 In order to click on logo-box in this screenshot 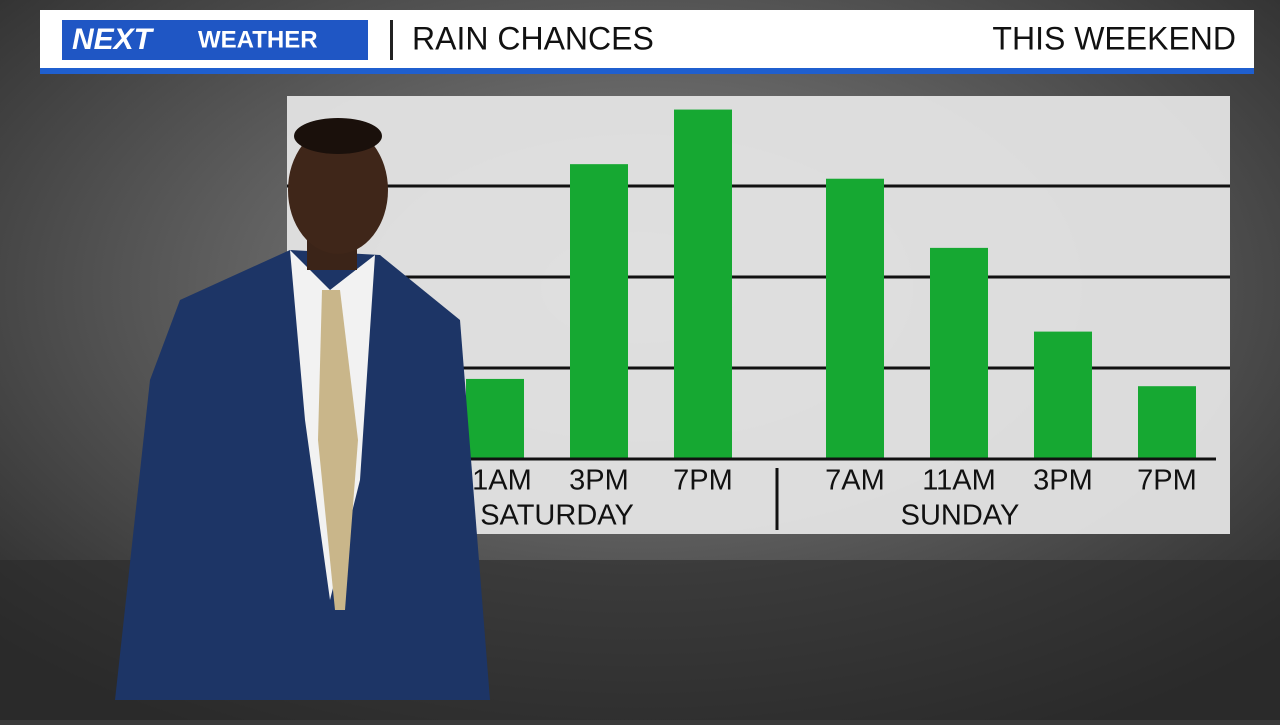, I will do `click(215, 40)`.